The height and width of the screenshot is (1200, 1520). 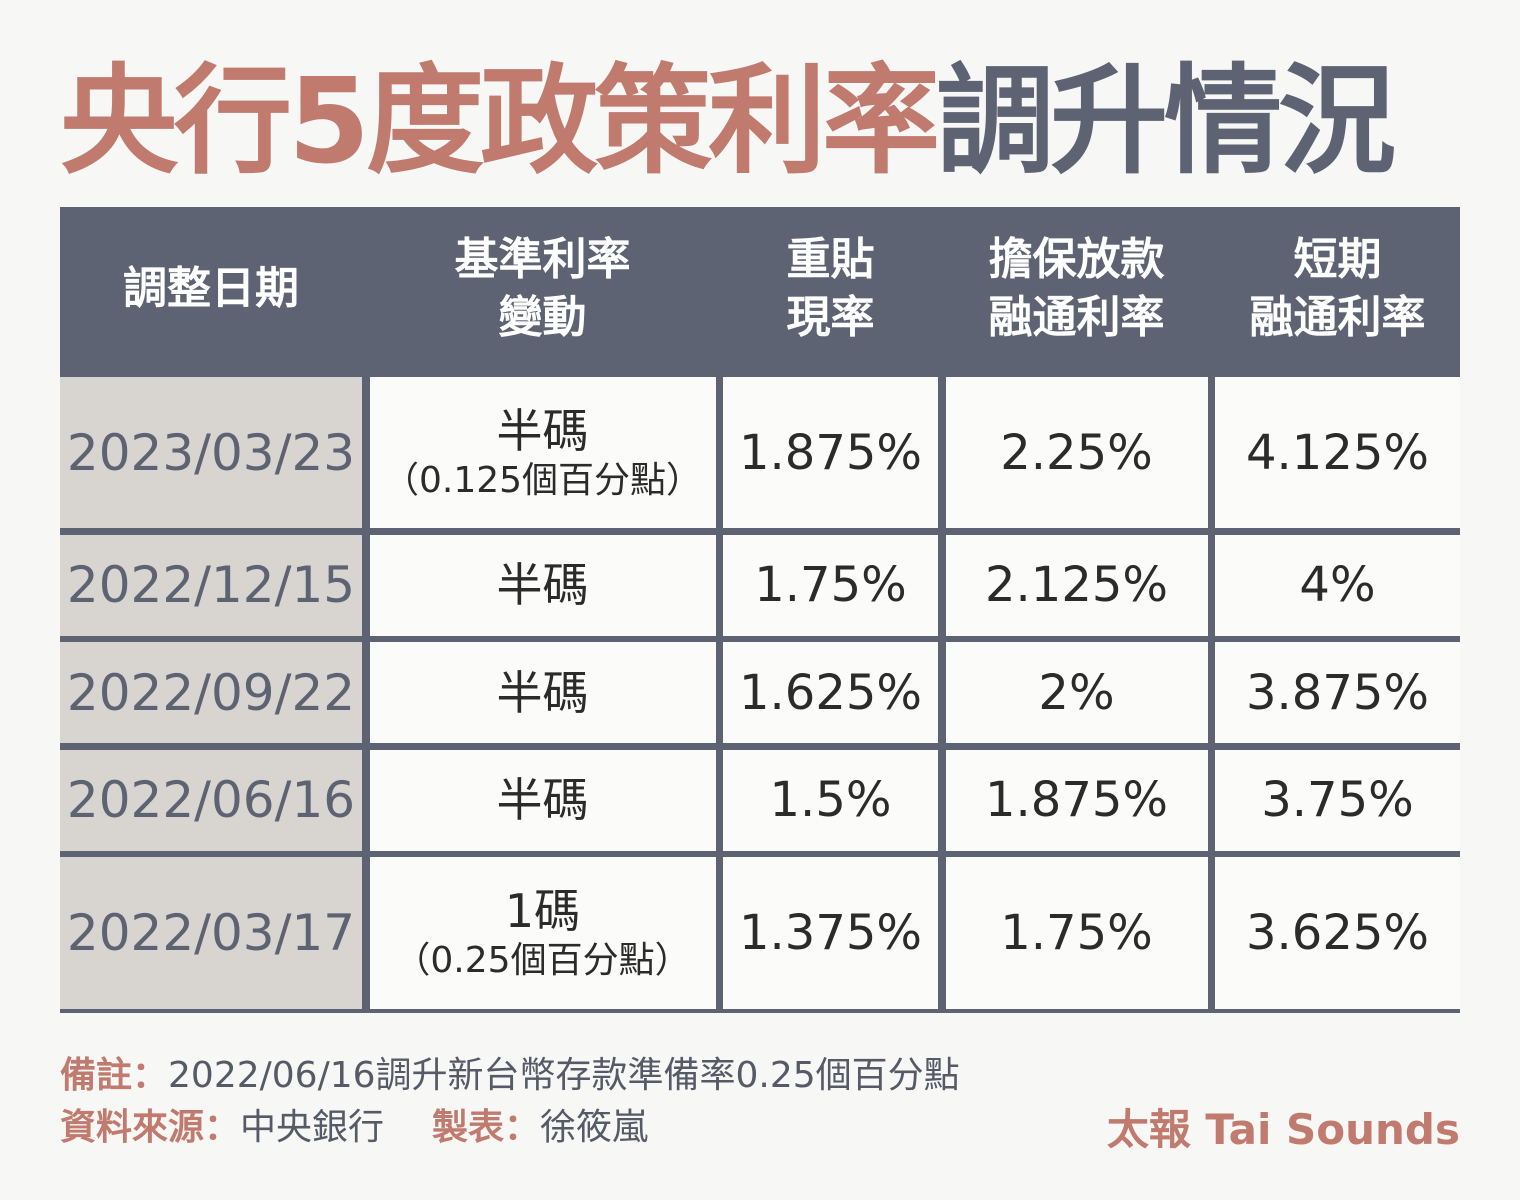 I want to click on secured-cell: 1.875%, so click(x=1076, y=800).